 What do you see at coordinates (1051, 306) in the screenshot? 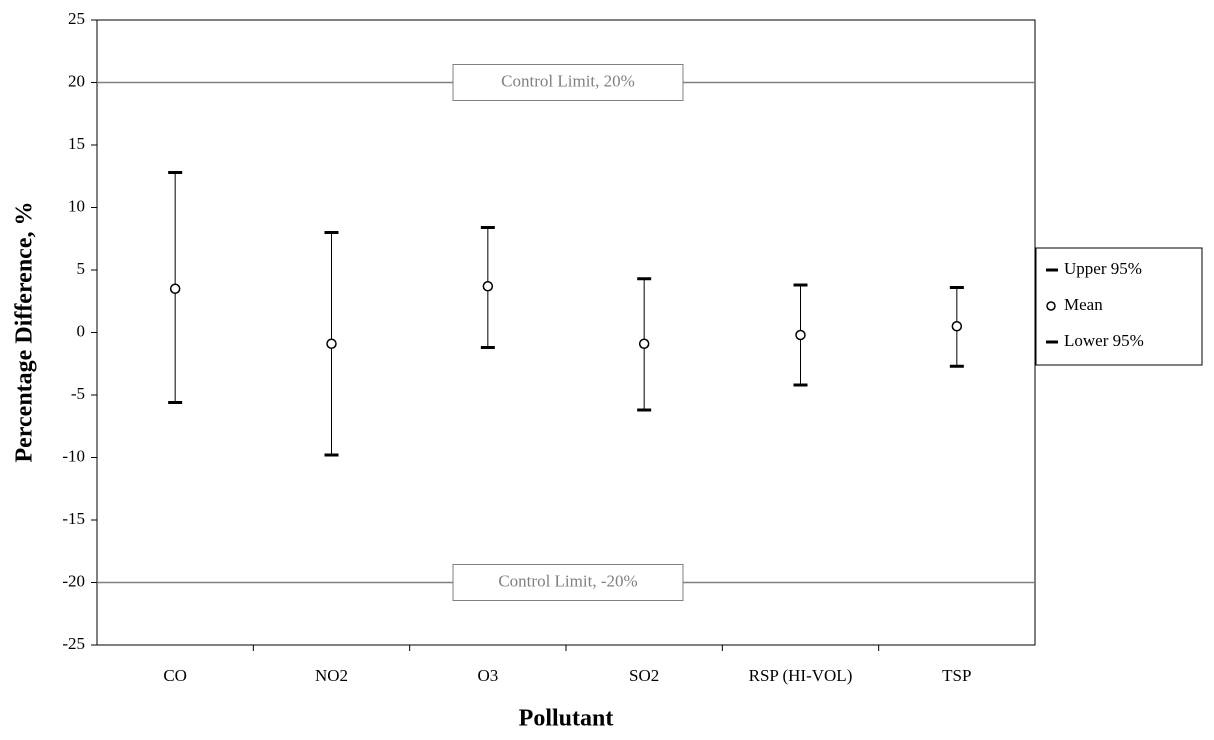
I see `legend-marker` at bounding box center [1051, 306].